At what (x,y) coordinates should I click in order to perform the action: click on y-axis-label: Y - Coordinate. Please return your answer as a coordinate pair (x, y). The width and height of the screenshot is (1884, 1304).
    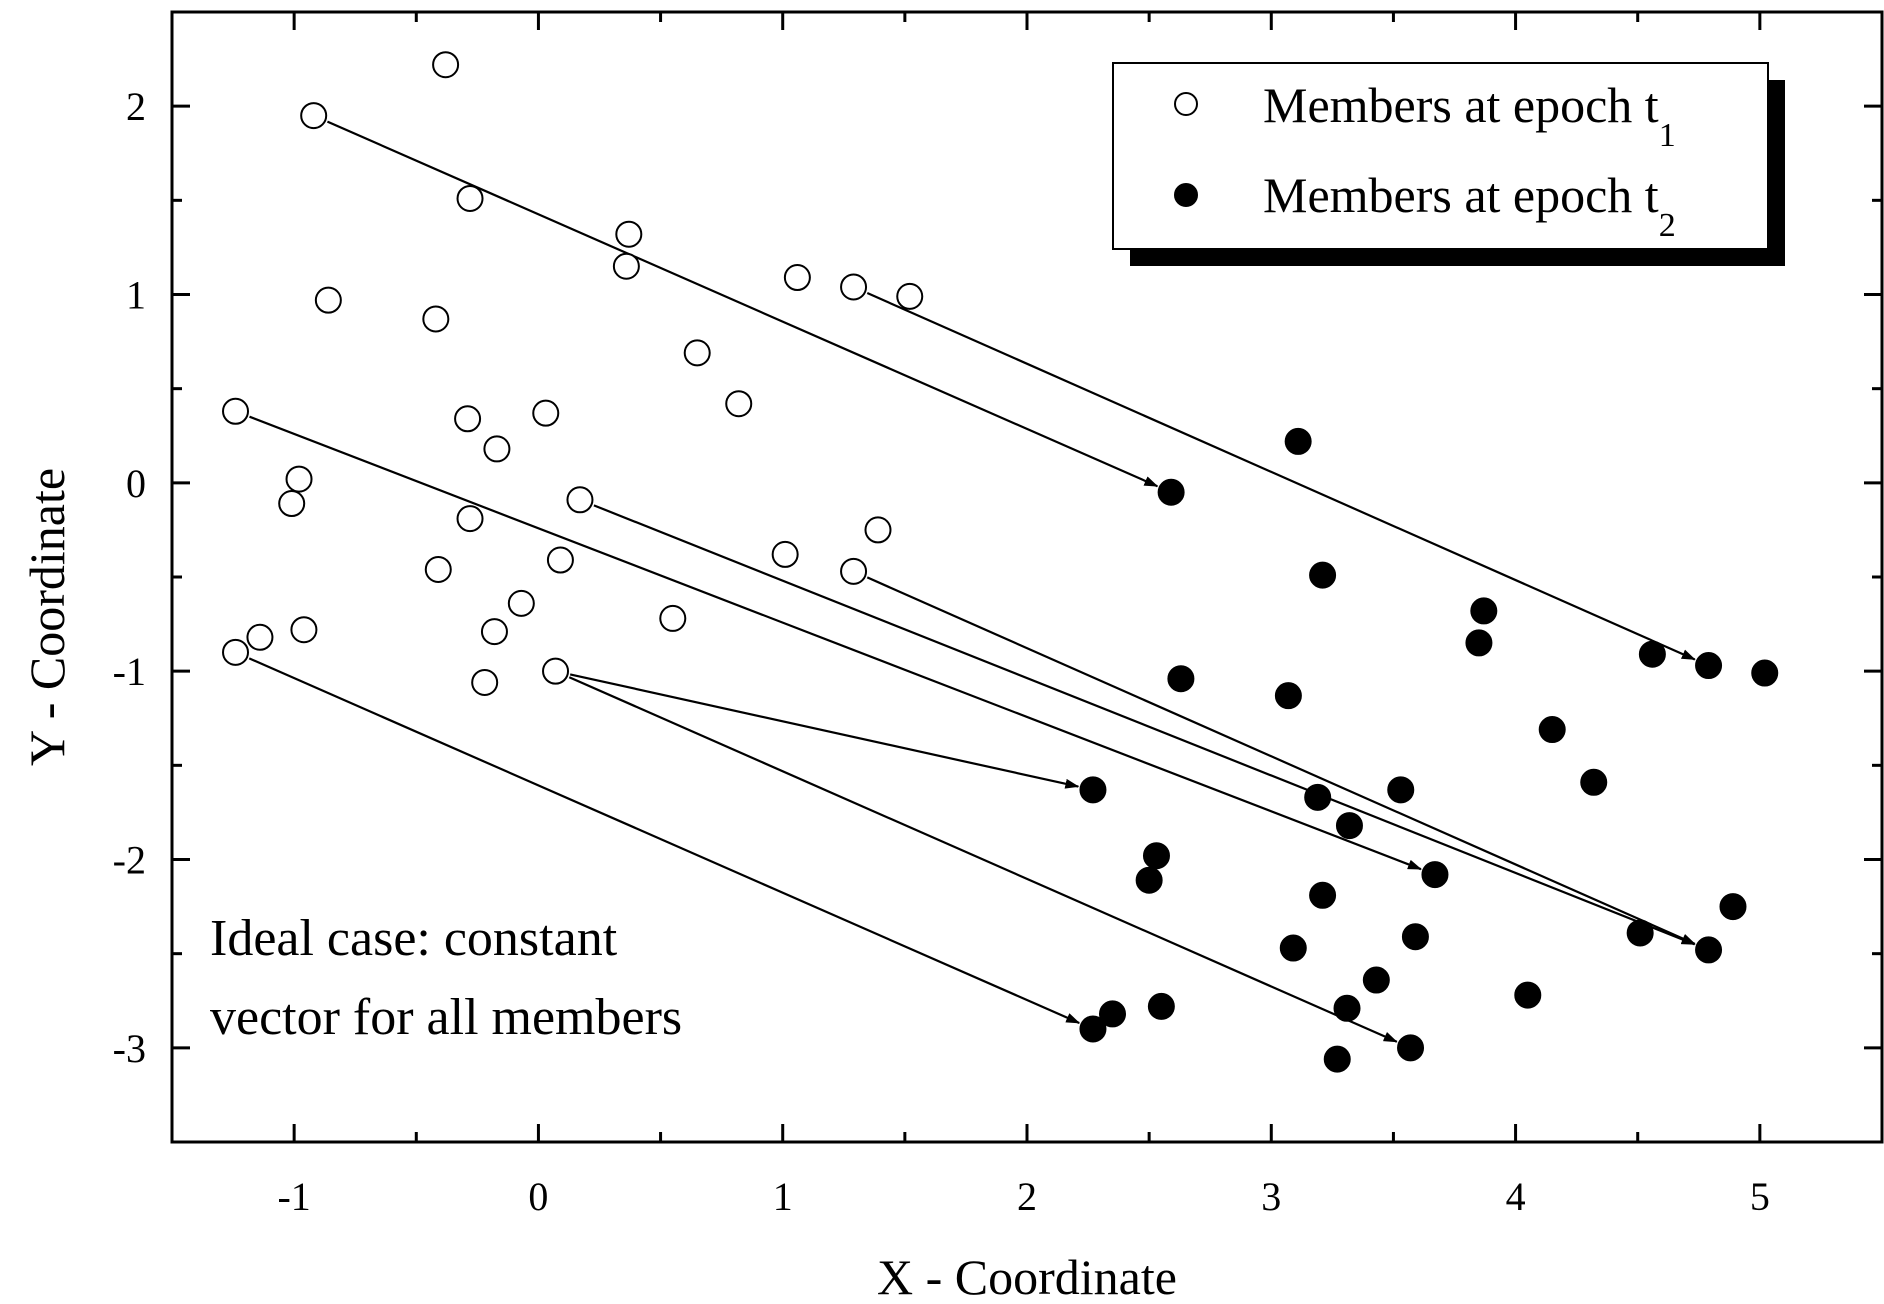
    Looking at the image, I should click on (47, 617).